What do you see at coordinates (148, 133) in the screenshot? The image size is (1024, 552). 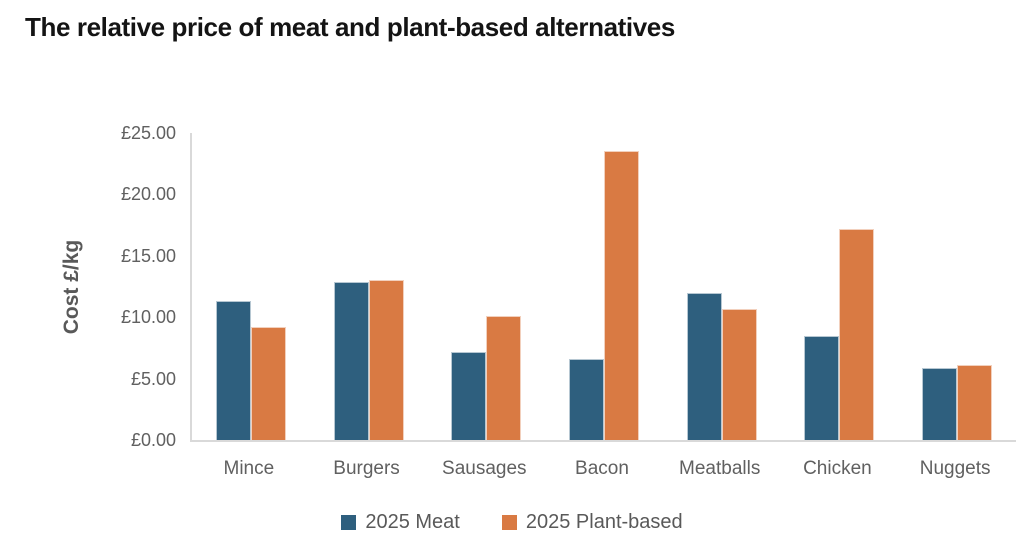 I see `y-tick-label: £25.00` at bounding box center [148, 133].